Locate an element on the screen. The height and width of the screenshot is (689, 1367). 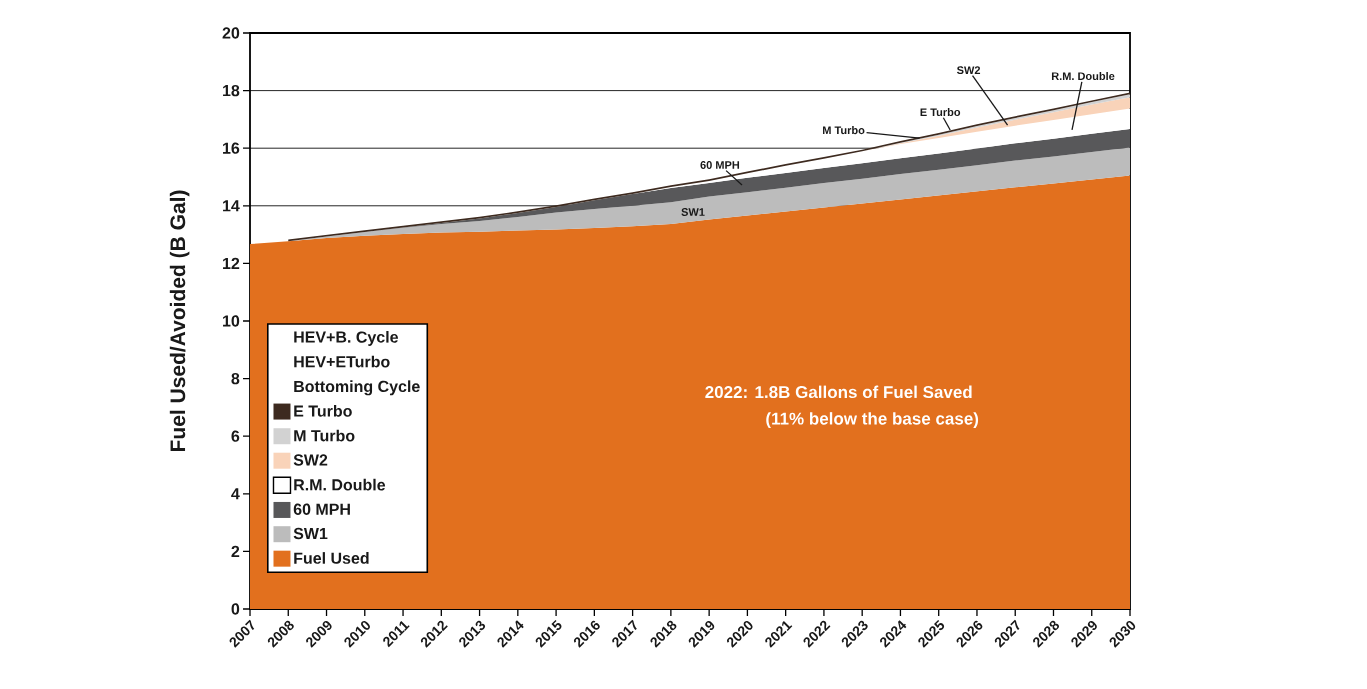
y-tick-label: 16 is located at coordinates (231, 148).